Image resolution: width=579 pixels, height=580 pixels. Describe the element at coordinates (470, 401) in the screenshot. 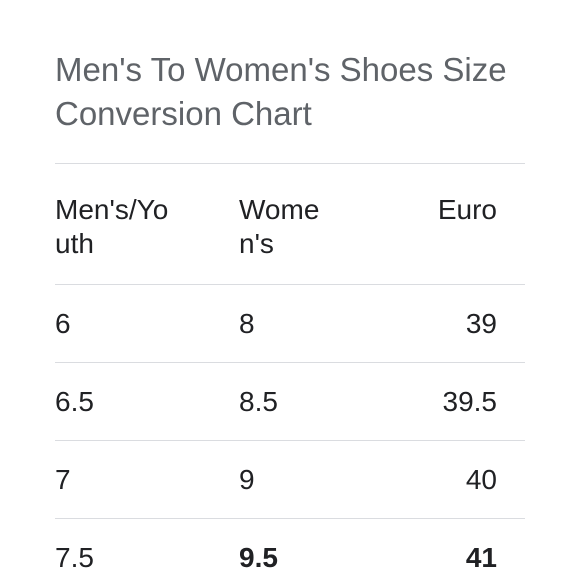

I see `cell-euro-size: 39.5` at that location.